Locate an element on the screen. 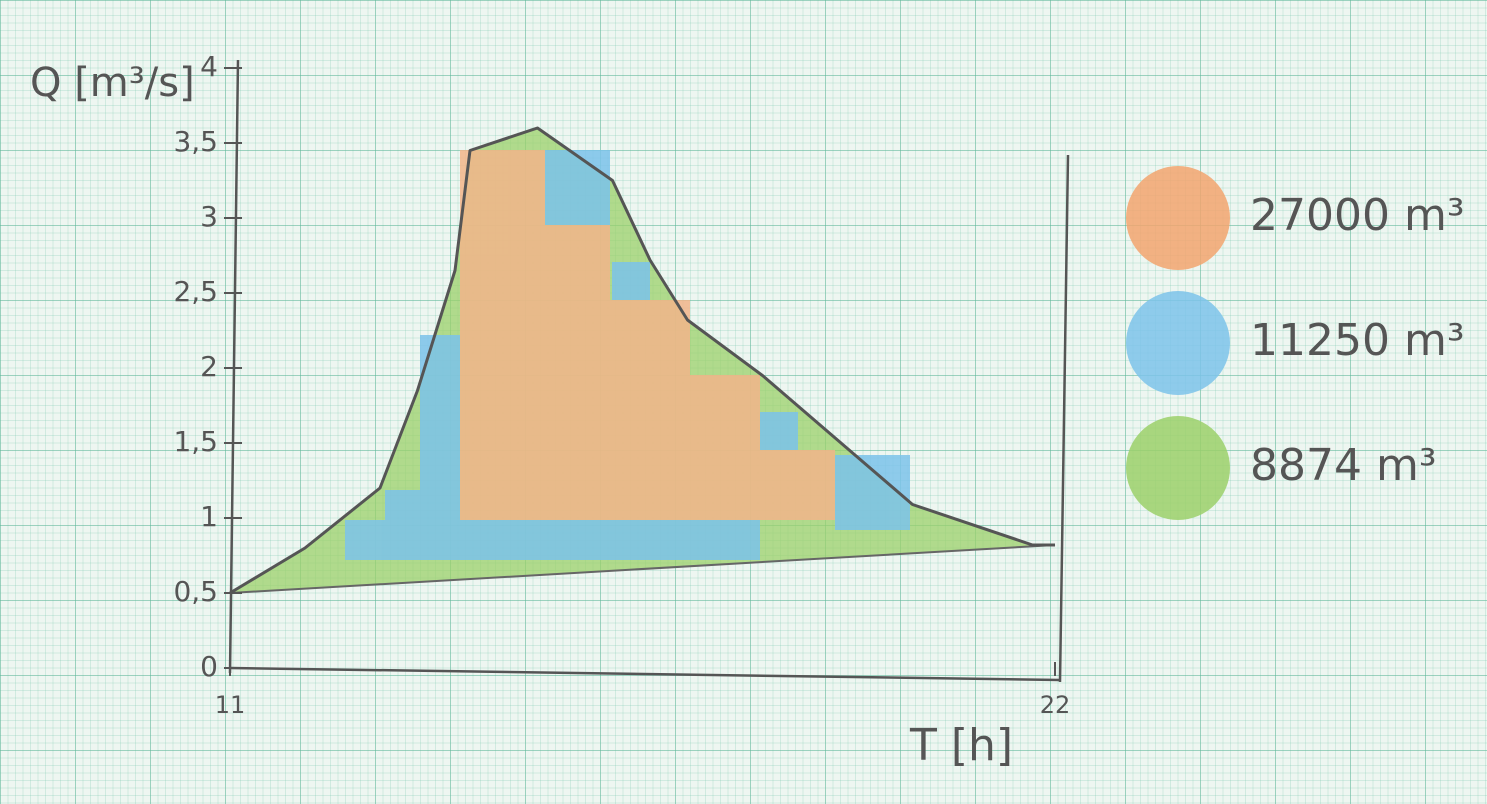 This screenshot has height=804, width=1487. legend-label: 8874 m³ is located at coordinates (1343, 465).